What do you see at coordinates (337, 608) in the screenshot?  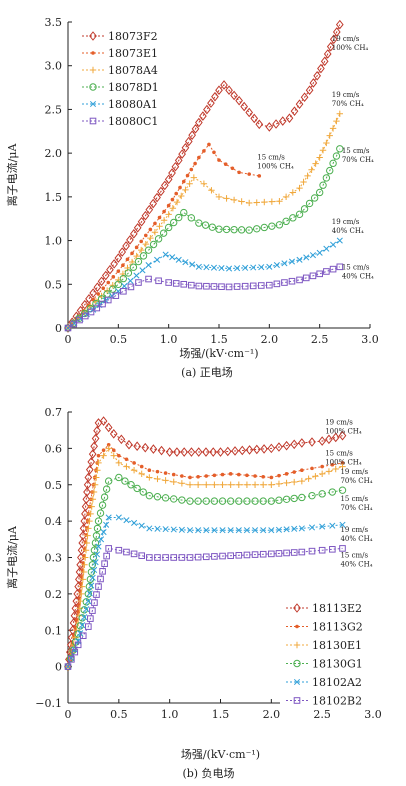 I see `legend-label: 18113E2` at bounding box center [337, 608].